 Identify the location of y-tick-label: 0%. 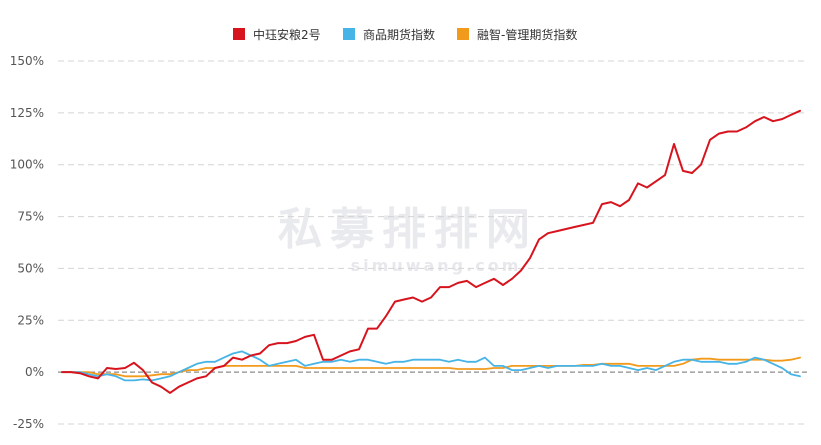
(34, 372).